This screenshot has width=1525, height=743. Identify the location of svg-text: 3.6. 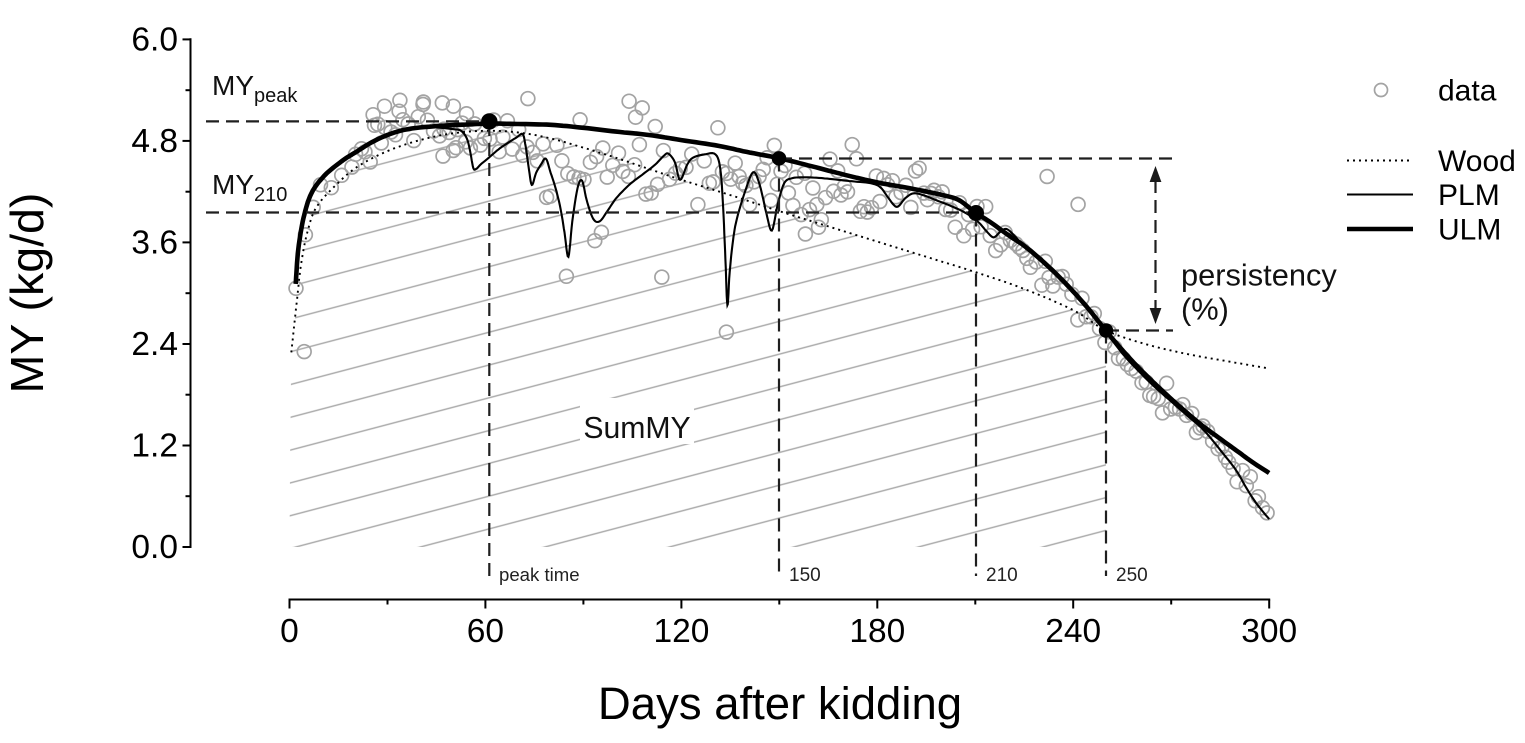
(154, 242).